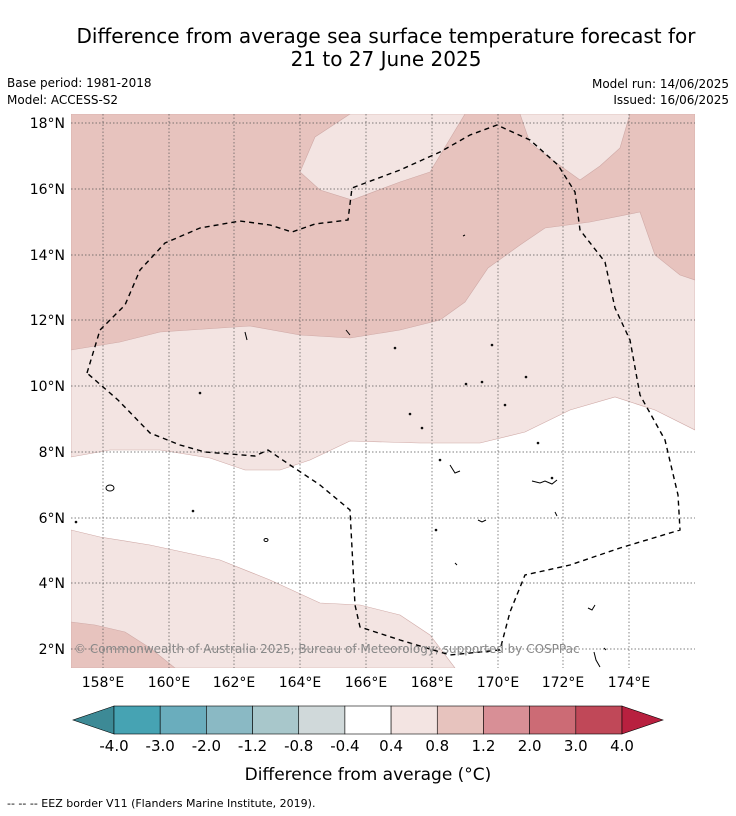 The image size is (736, 816). I want to click on longitude-label: 170°E, so click(498, 683).